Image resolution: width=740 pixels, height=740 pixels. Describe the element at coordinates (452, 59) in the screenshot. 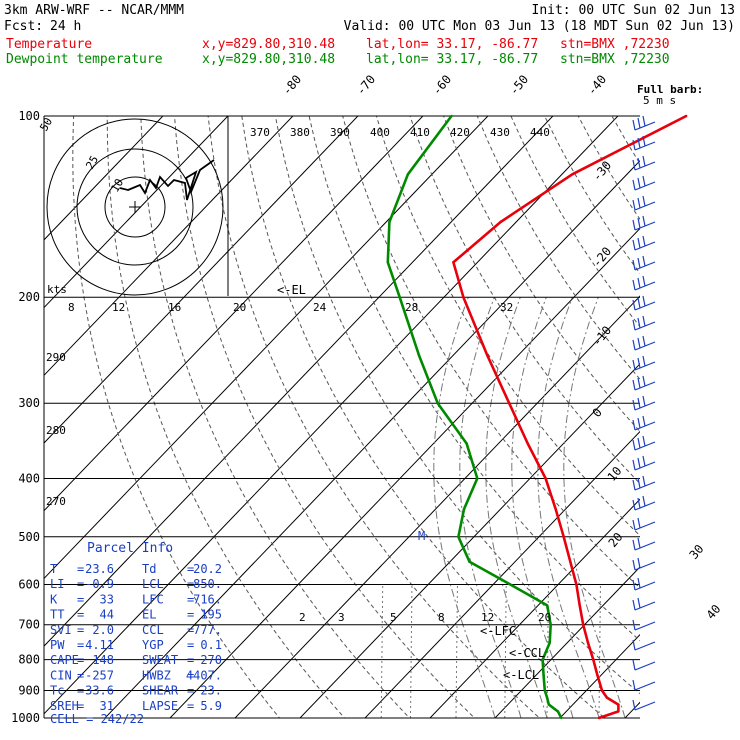

I see `dewpoint-latlon: lat,lon= 33.17, -86.77` at that location.